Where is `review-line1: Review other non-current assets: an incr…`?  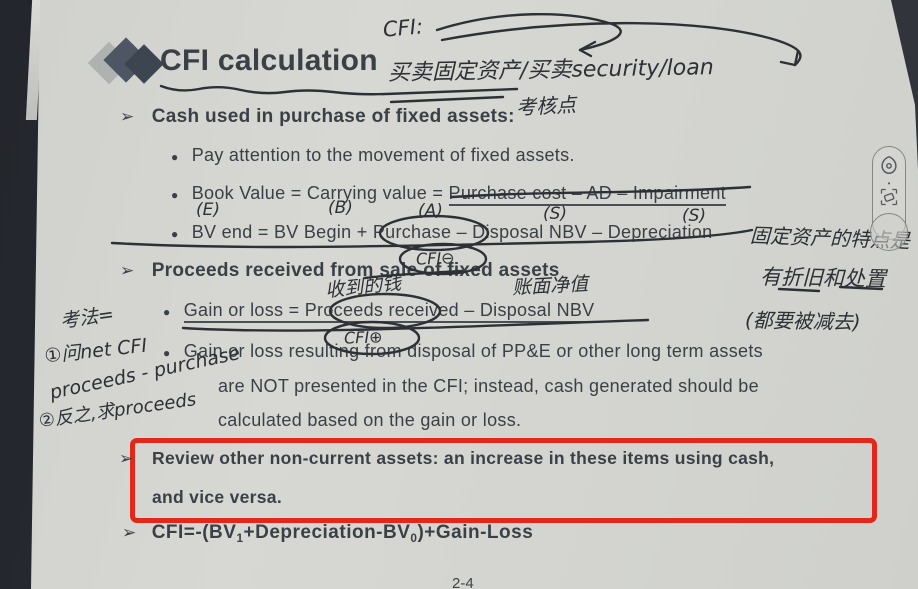 review-line1: Review other non-current assets: an incr… is located at coordinates (463, 458).